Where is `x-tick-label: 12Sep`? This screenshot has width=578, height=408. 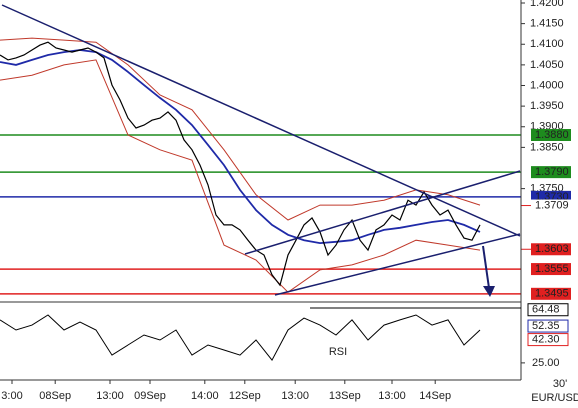 x-tick-label: 12Sep is located at coordinates (245, 396).